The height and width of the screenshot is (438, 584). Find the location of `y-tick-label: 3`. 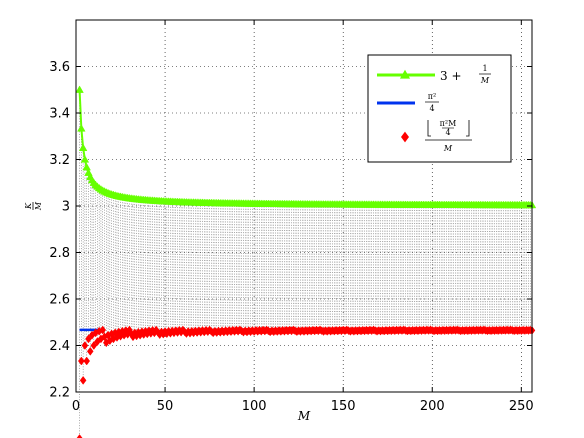

y-tick-label: 3 is located at coordinates (66, 207).